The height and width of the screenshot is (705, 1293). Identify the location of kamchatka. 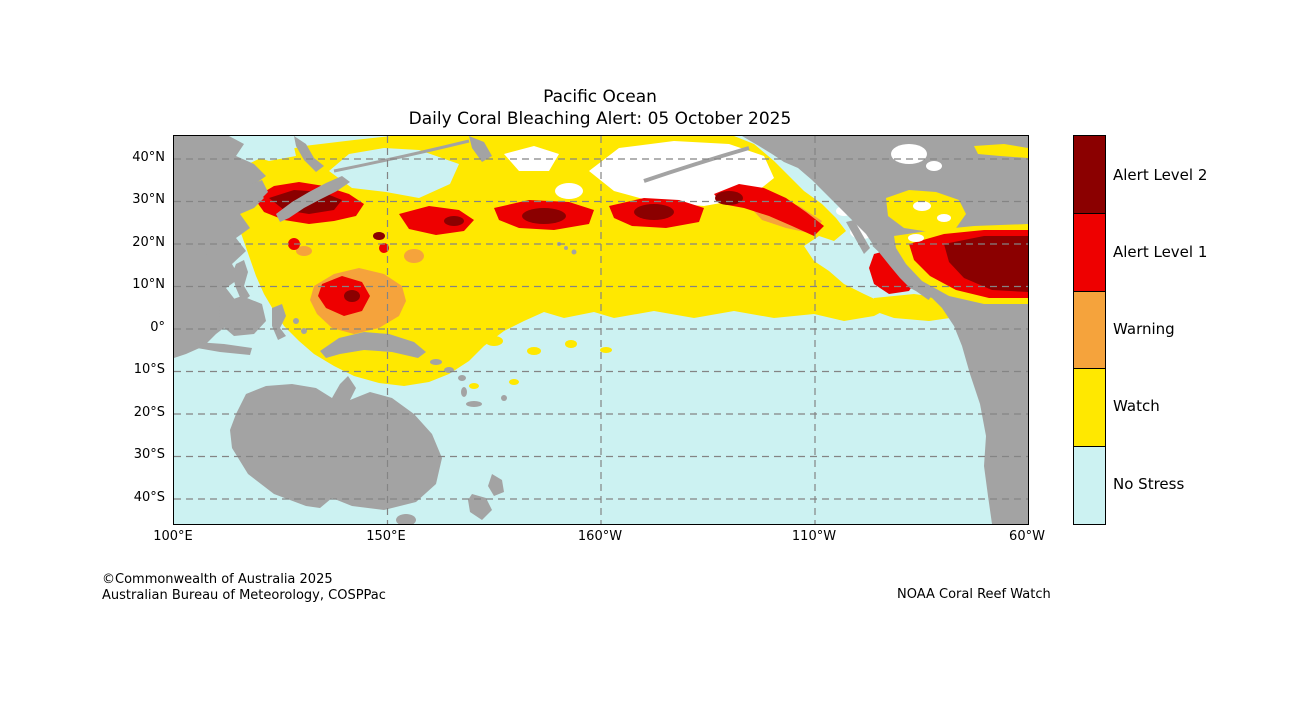
(480, 149).